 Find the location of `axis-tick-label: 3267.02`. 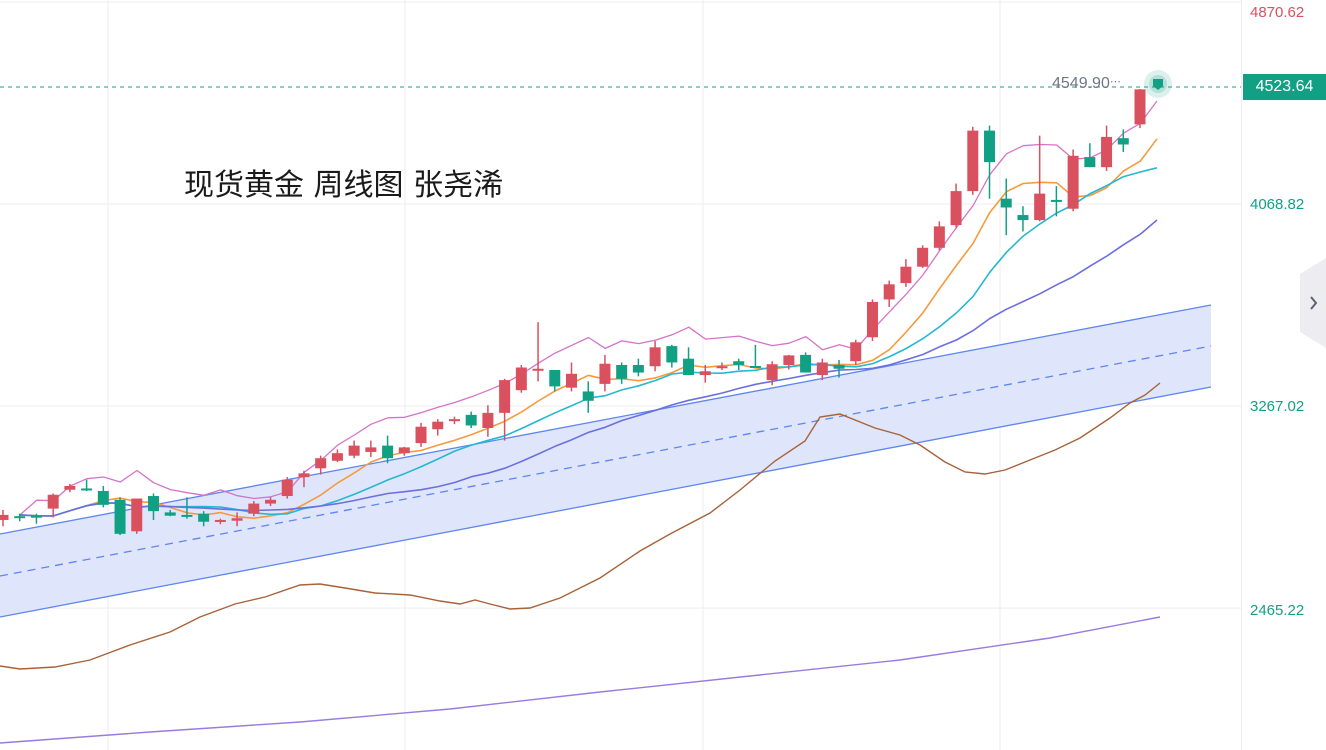

axis-tick-label: 3267.02 is located at coordinates (1277, 406).